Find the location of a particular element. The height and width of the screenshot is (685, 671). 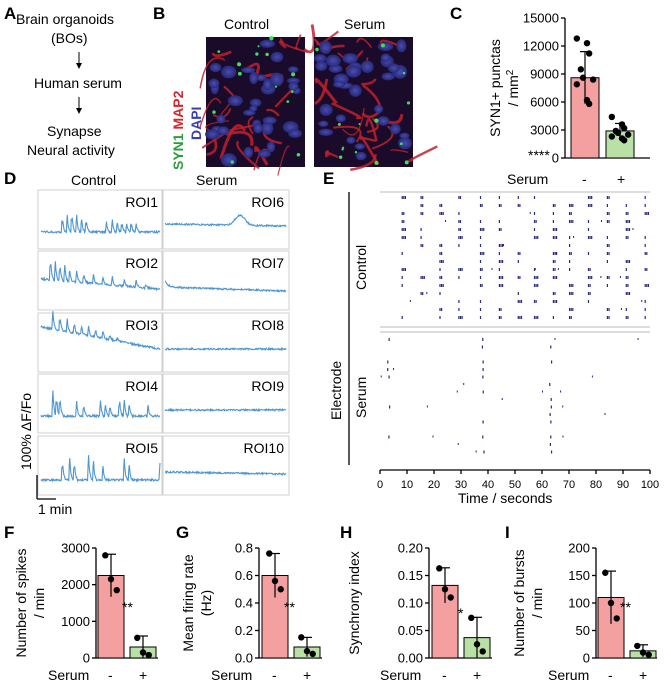

trace-box is located at coordinates (225, 465).